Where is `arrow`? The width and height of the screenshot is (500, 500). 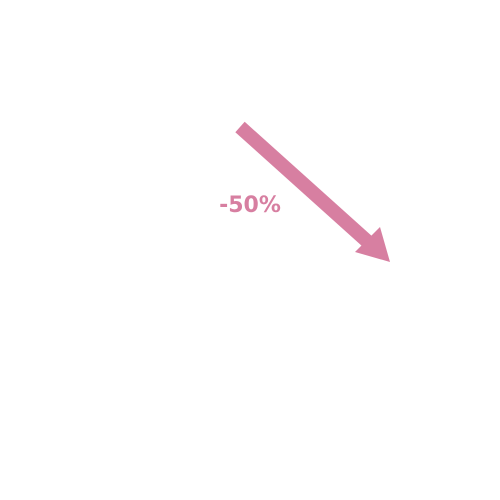
arrow is located at coordinates (312, 191).